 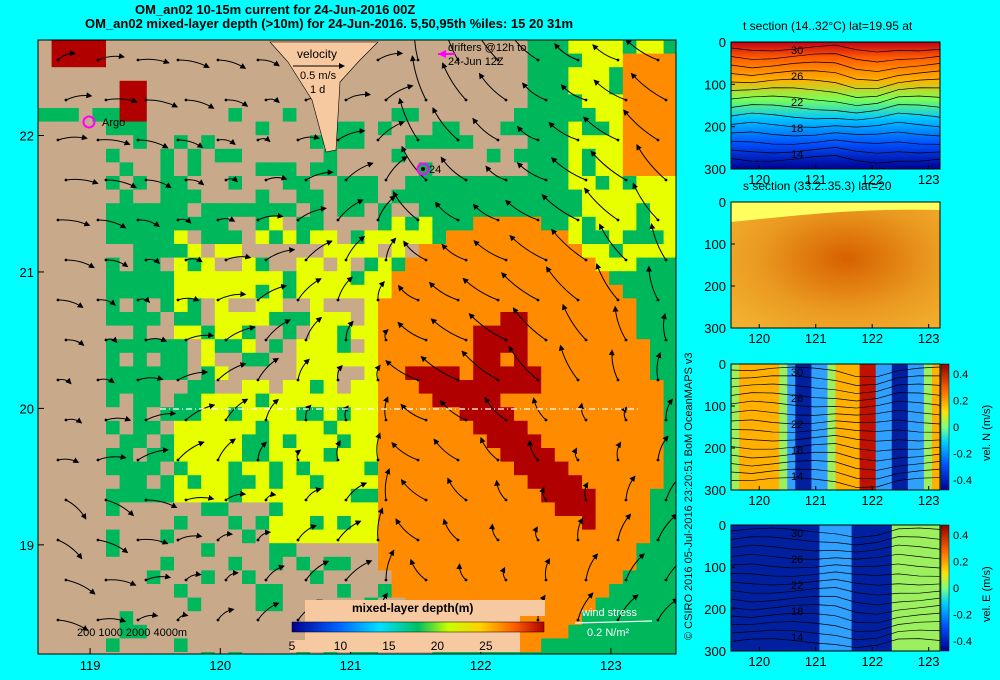 What do you see at coordinates (715, 127) in the screenshot?
I see `section-y-tick-label: 200` at bounding box center [715, 127].